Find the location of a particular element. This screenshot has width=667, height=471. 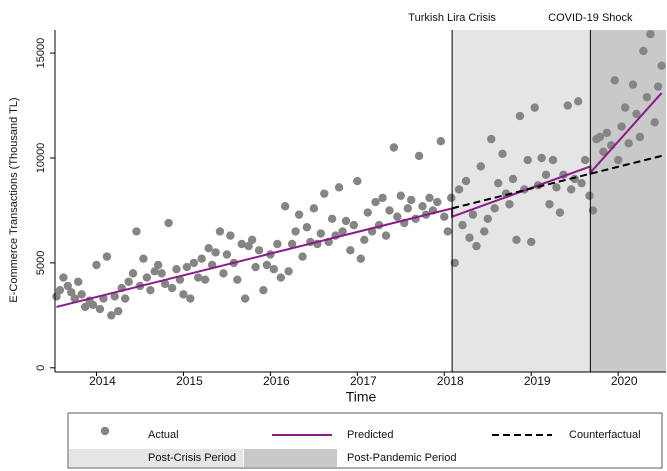

y-axis-label: E-Commerce Transactions (Thousand TL) is located at coordinates (14, 199).